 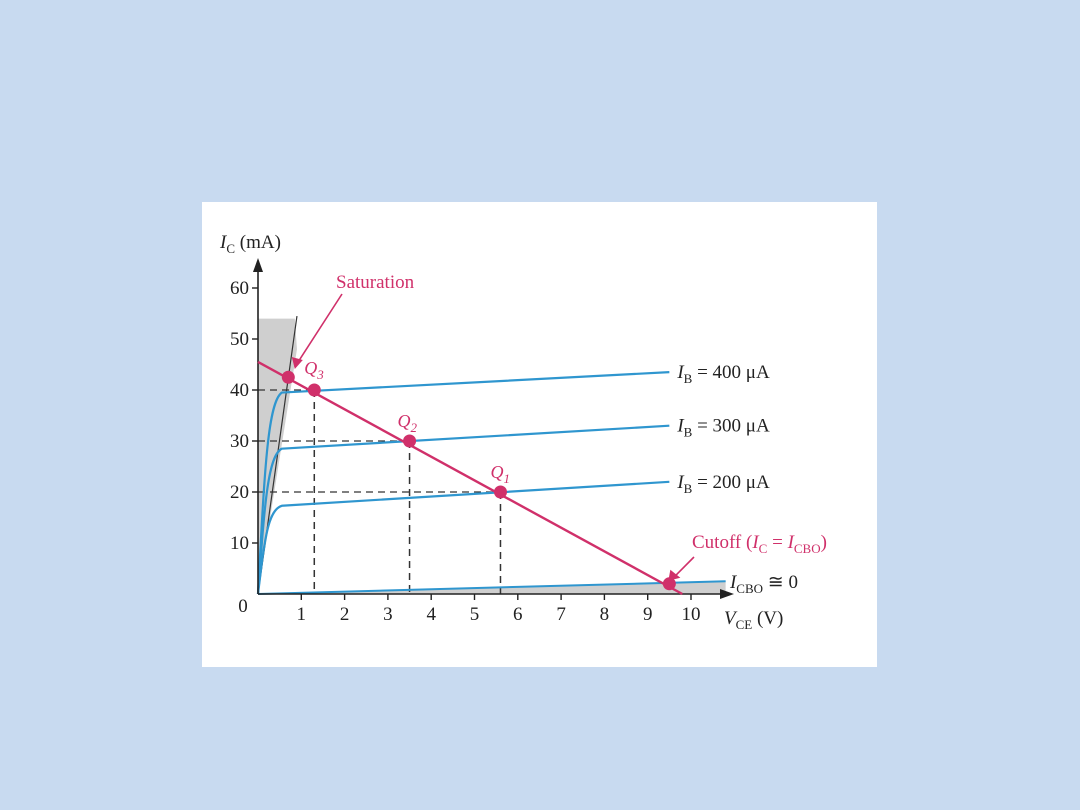 What do you see at coordinates (763, 584) in the screenshot?
I see `icbo-label: ICBO ≅ 0` at bounding box center [763, 584].